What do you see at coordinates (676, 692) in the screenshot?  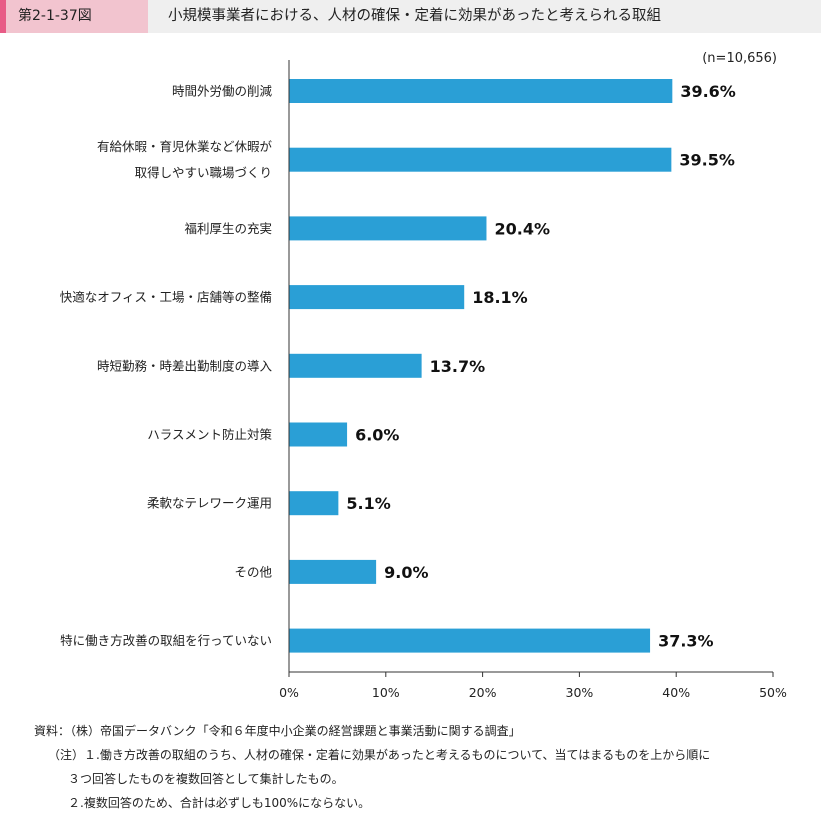 I see `x-tick-label: 40%` at bounding box center [676, 692].